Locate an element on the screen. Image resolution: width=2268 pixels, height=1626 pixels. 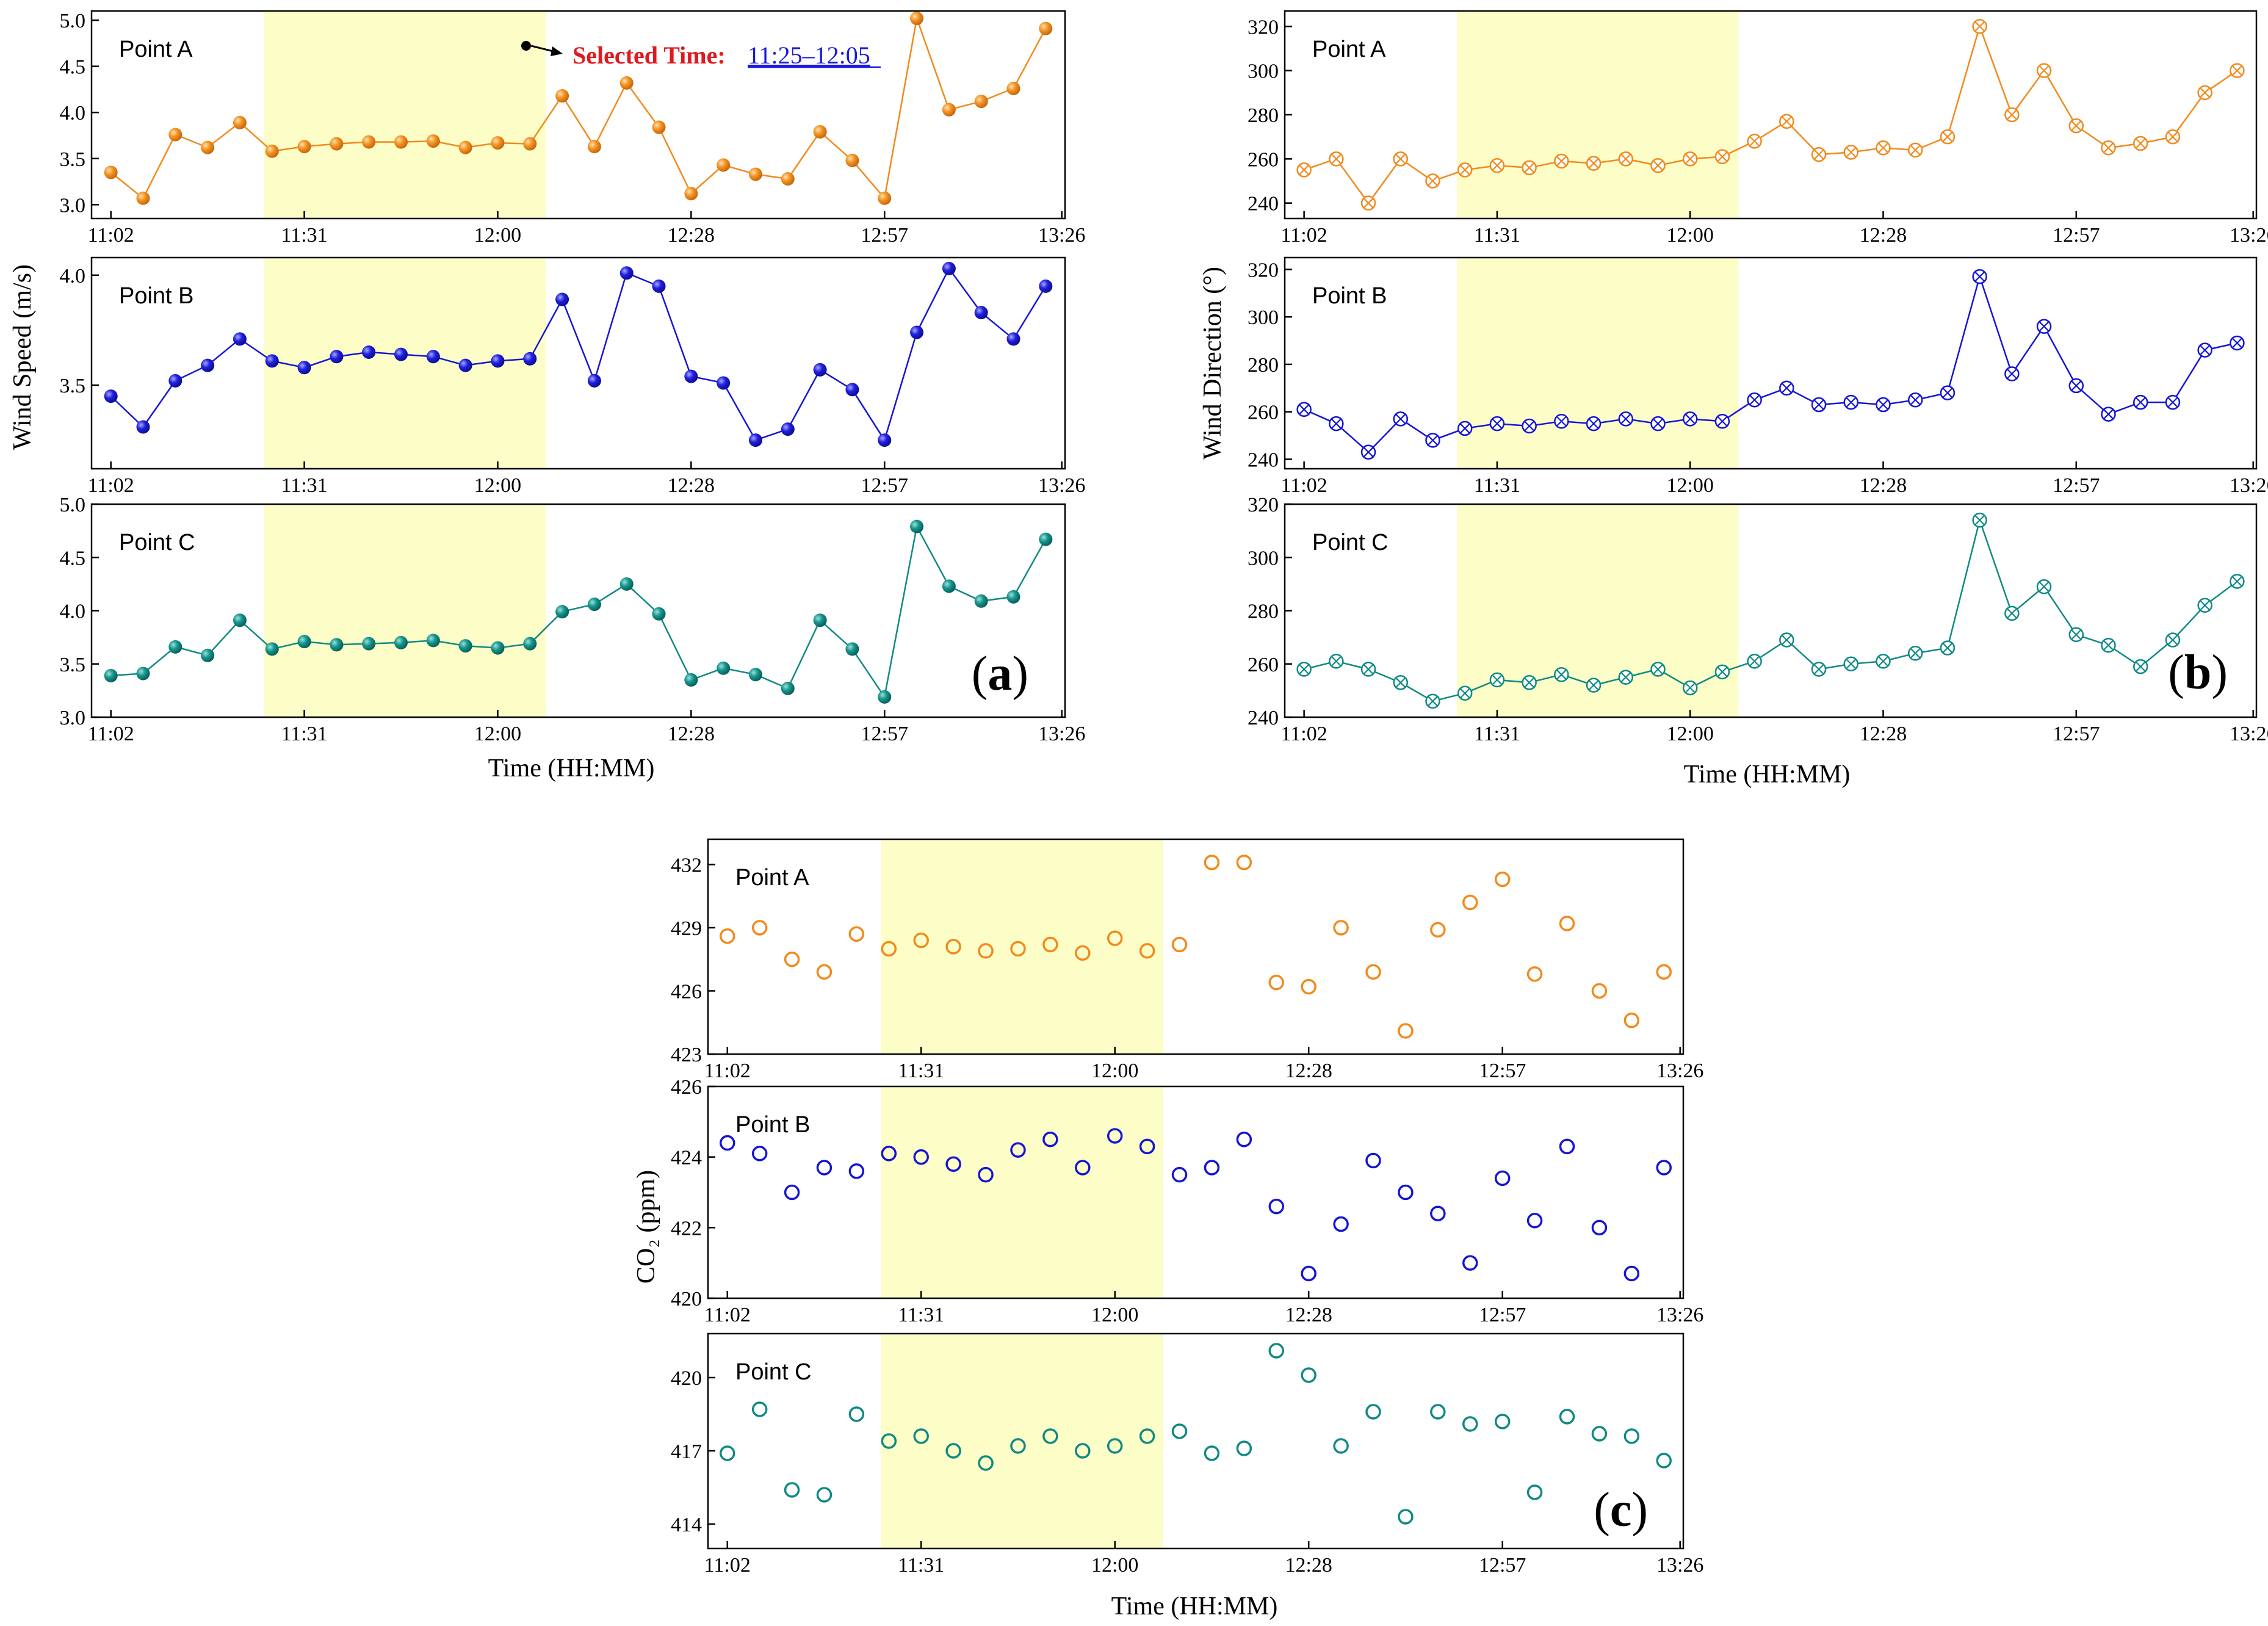
y-tick-label: 420 is located at coordinates (686, 1299).